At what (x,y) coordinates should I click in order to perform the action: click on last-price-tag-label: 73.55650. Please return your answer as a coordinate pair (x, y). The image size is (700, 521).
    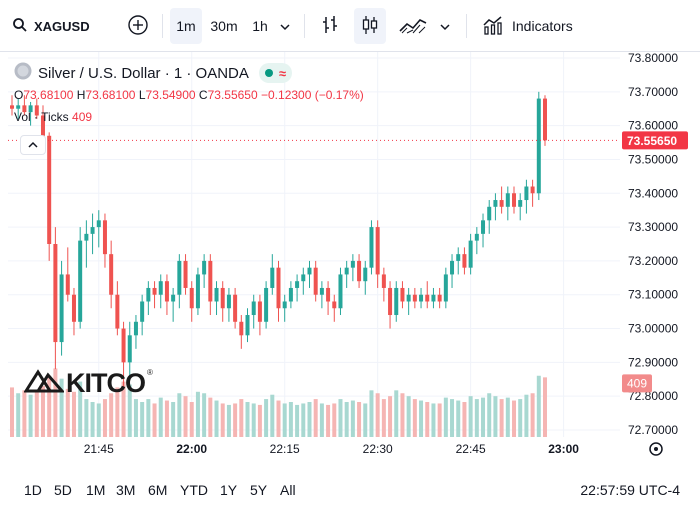
    Looking at the image, I should click on (652, 141).